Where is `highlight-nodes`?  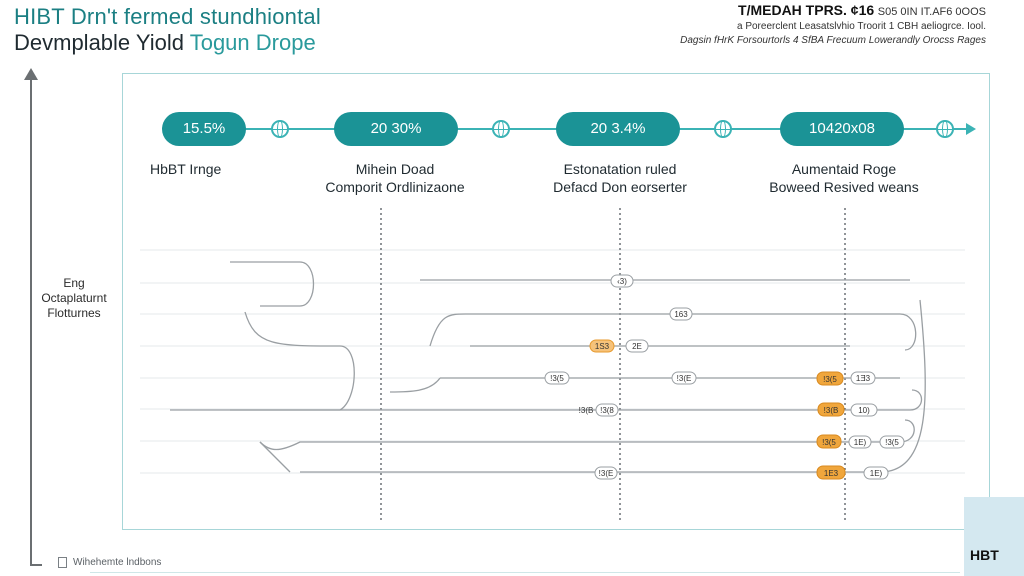 highlight-nodes is located at coordinates (717, 409).